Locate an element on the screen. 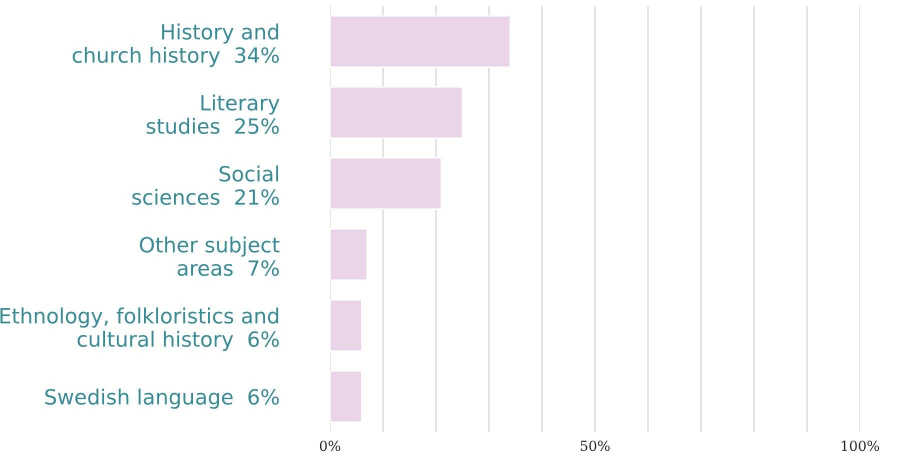 The height and width of the screenshot is (454, 908). x-tick-label: 0% is located at coordinates (330, 446).